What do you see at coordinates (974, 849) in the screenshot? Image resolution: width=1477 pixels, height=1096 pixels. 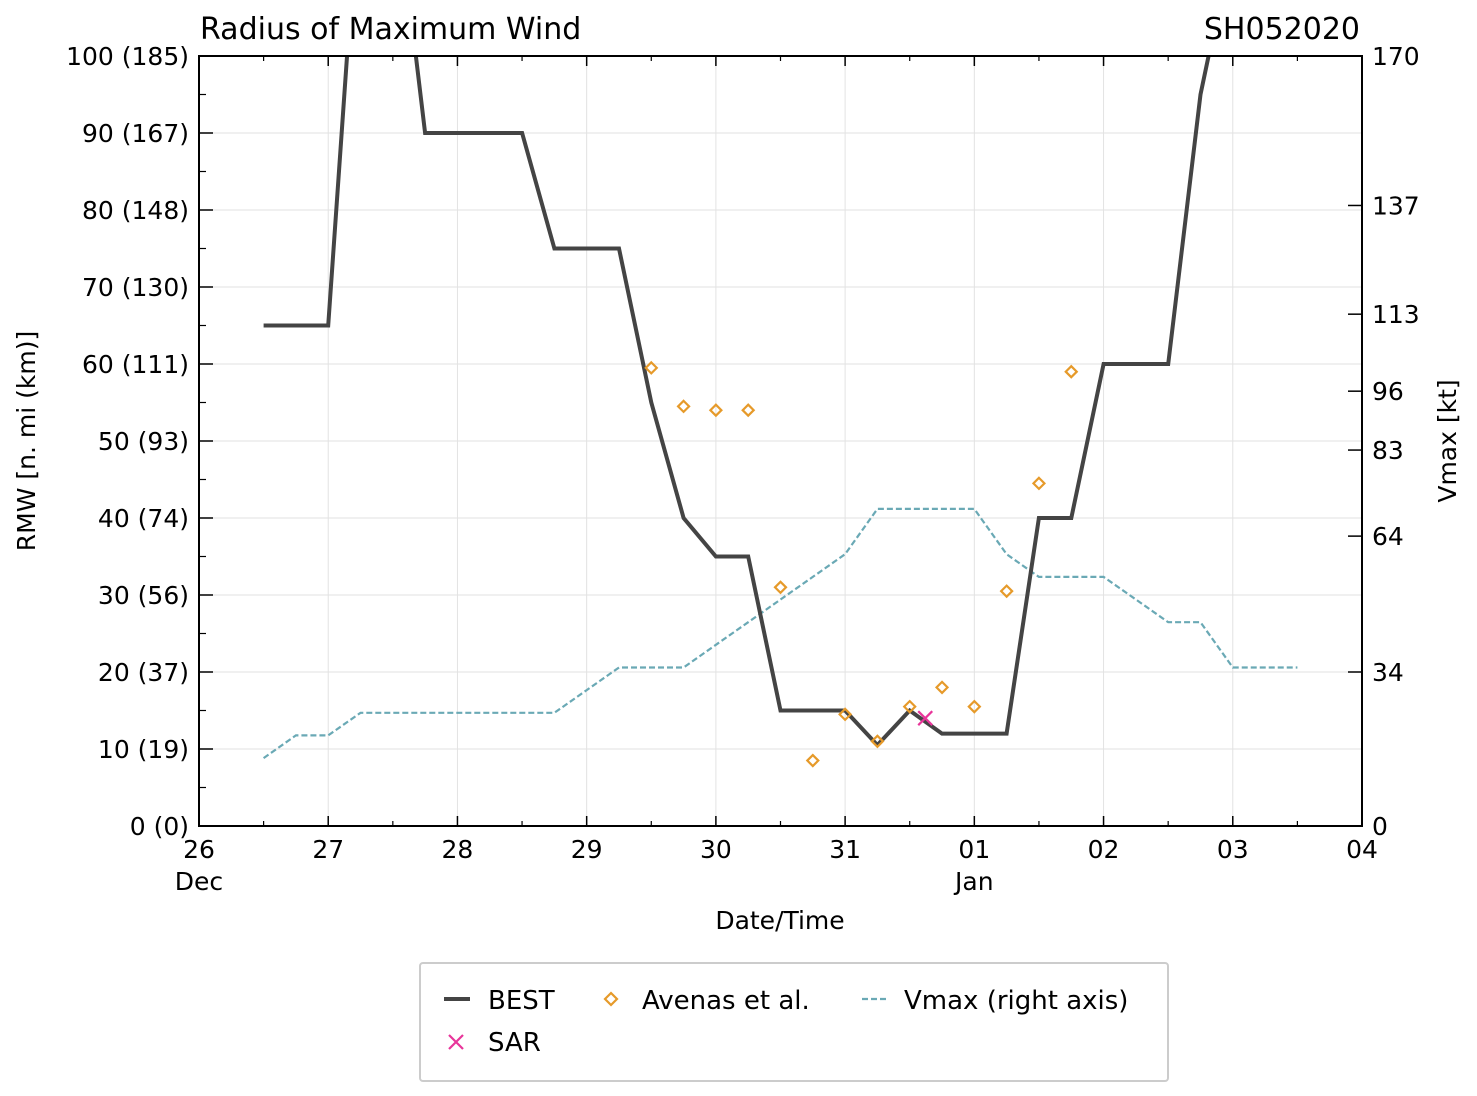 I see `x-tick-label: 01` at bounding box center [974, 849].